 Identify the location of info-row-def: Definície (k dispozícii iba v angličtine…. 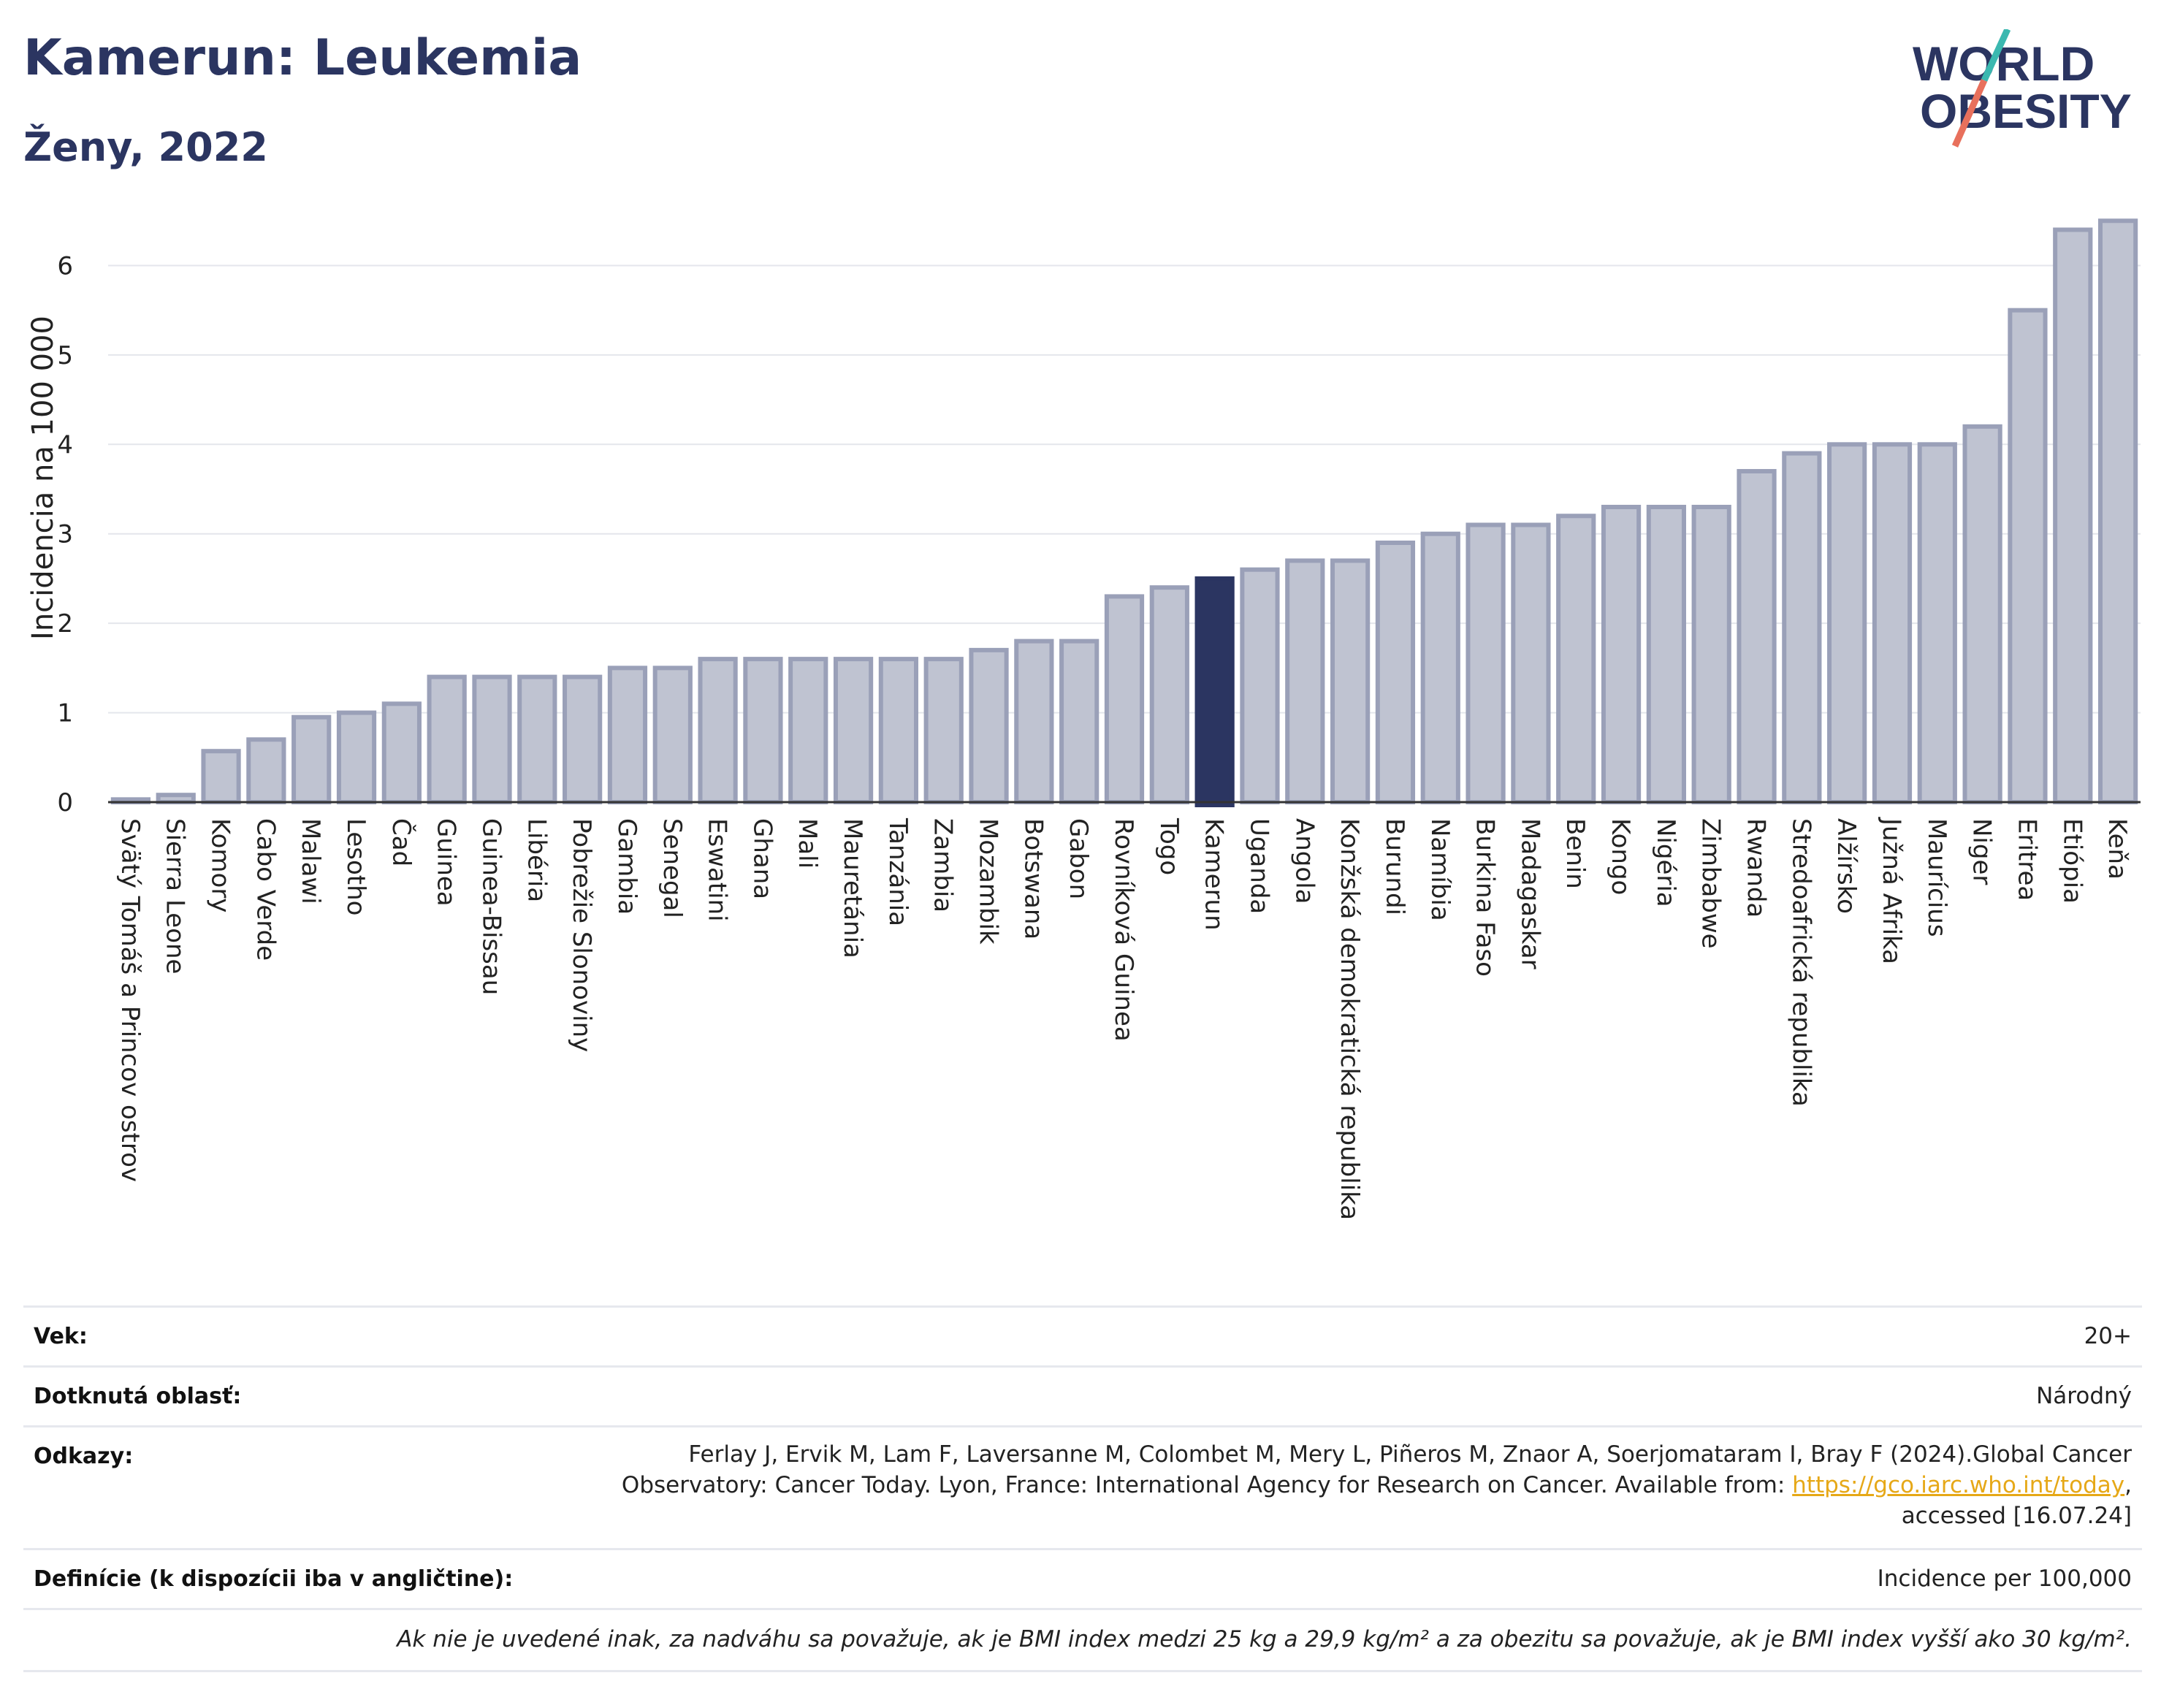
(1082, 1579).